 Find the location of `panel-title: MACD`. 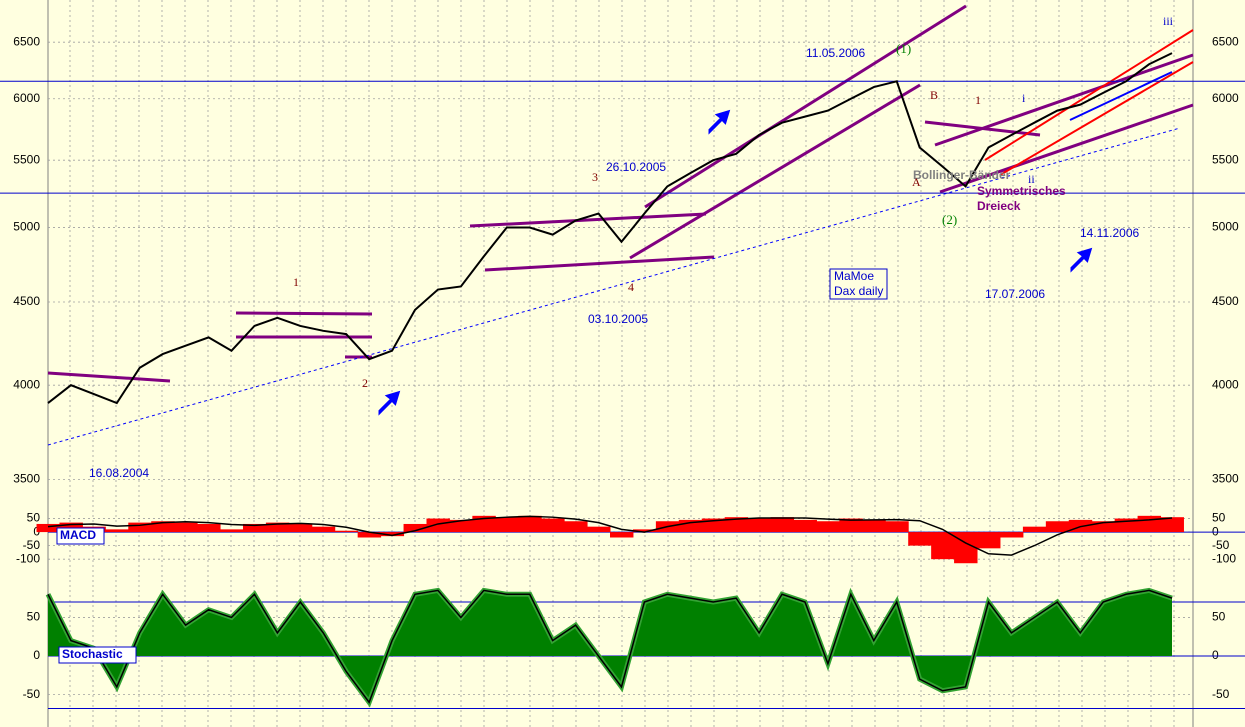

panel-title: MACD is located at coordinates (78, 535).